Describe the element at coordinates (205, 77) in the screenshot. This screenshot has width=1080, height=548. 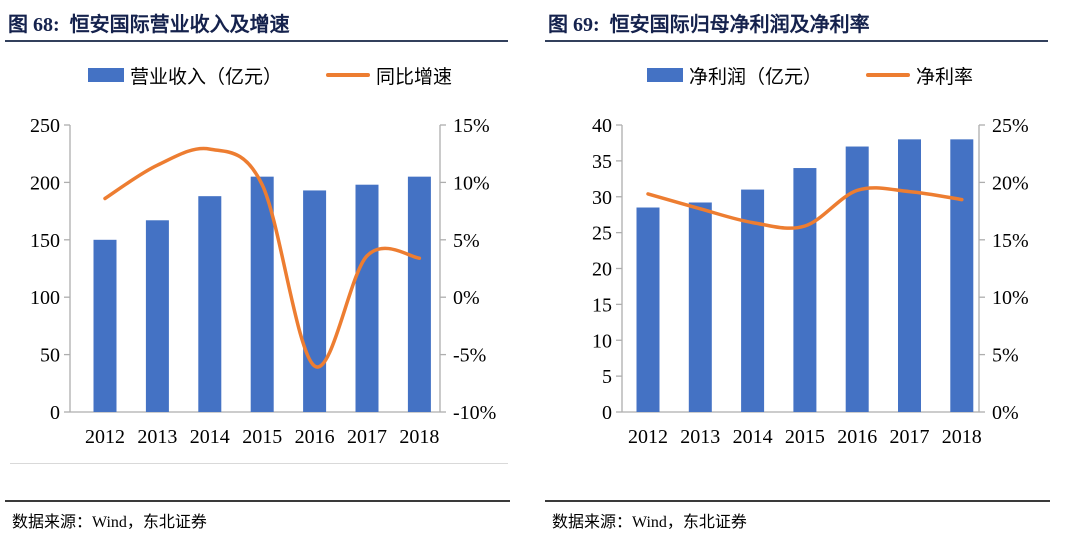
I see `legend-bar-label: 营业收入（亿元）` at that location.